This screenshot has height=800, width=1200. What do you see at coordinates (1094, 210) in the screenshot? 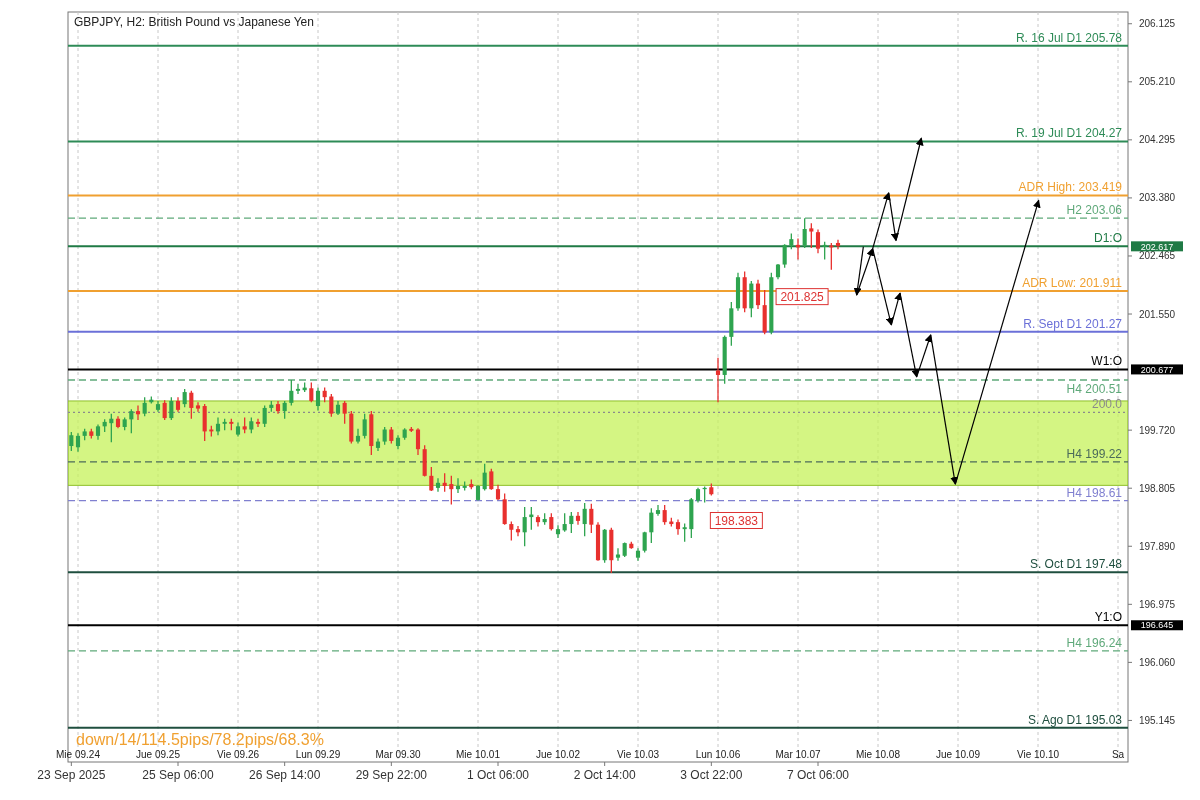
I see `ref-line-label: H2 203.06` at bounding box center [1094, 210].